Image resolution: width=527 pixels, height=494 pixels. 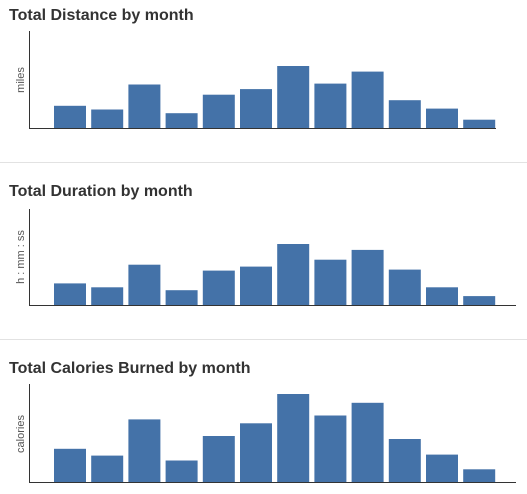 What do you see at coordinates (21, 257) in the screenshot?
I see `y-axis-label: h : mm : ss` at bounding box center [21, 257].